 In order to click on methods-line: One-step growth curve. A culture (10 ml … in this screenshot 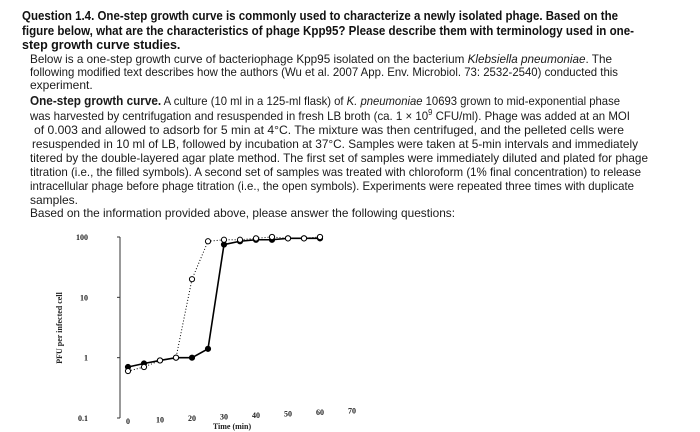, I will do `click(325, 101)`.